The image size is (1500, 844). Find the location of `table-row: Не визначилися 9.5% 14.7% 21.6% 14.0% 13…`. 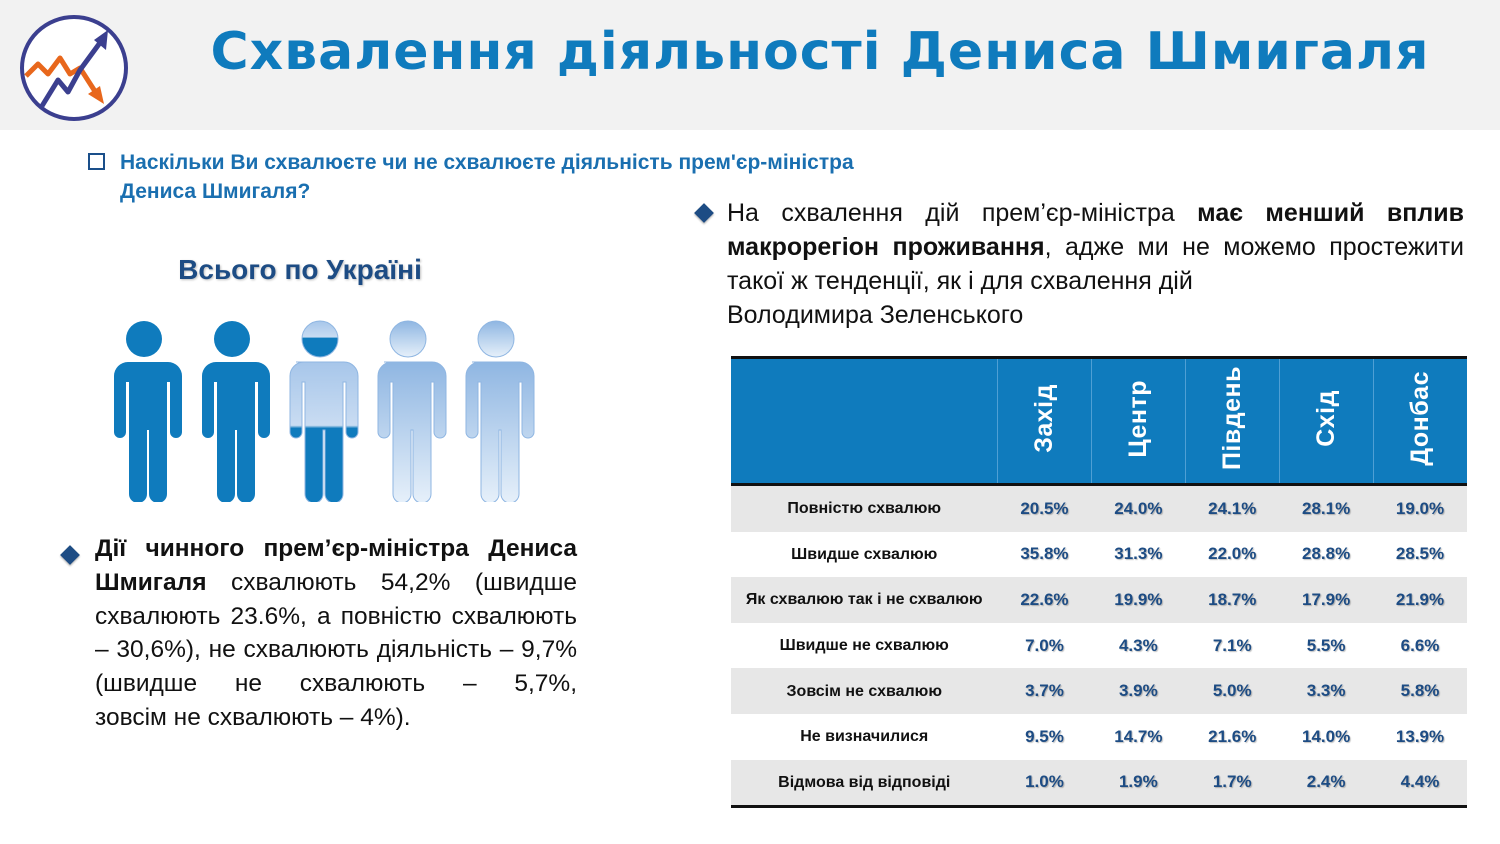

table-row: Не визначилися 9.5% 14.7% 21.6% 14.0% 13… is located at coordinates (1099, 737).